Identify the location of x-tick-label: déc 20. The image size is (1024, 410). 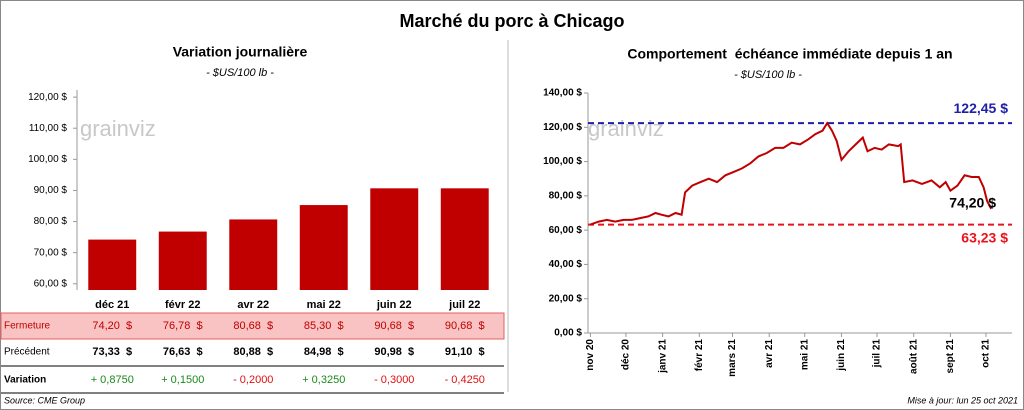
(626, 355).